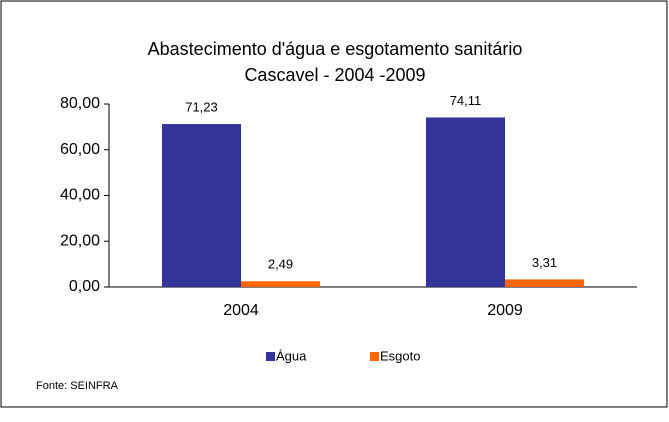  What do you see at coordinates (80, 103) in the screenshot?
I see `y-tick-label: 80,00` at bounding box center [80, 103].